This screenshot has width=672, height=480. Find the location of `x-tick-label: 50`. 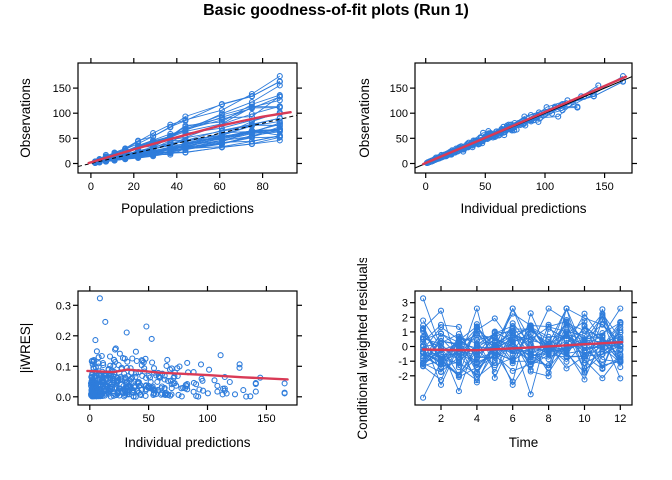

x-tick-label: 50 is located at coordinates (148, 419).